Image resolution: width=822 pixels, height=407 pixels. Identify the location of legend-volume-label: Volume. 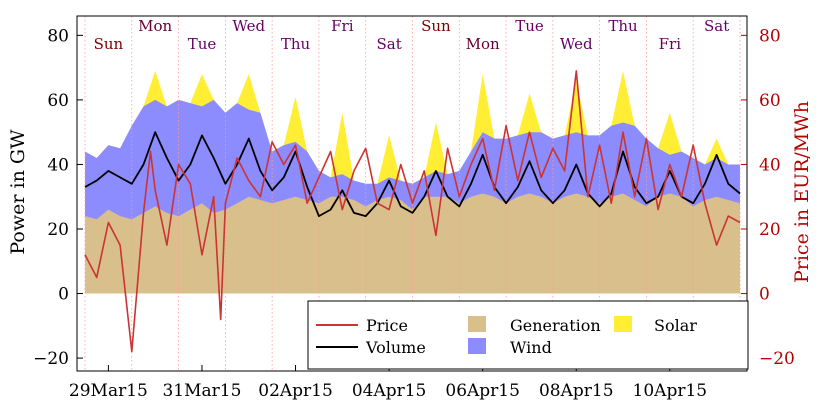
(395, 347).